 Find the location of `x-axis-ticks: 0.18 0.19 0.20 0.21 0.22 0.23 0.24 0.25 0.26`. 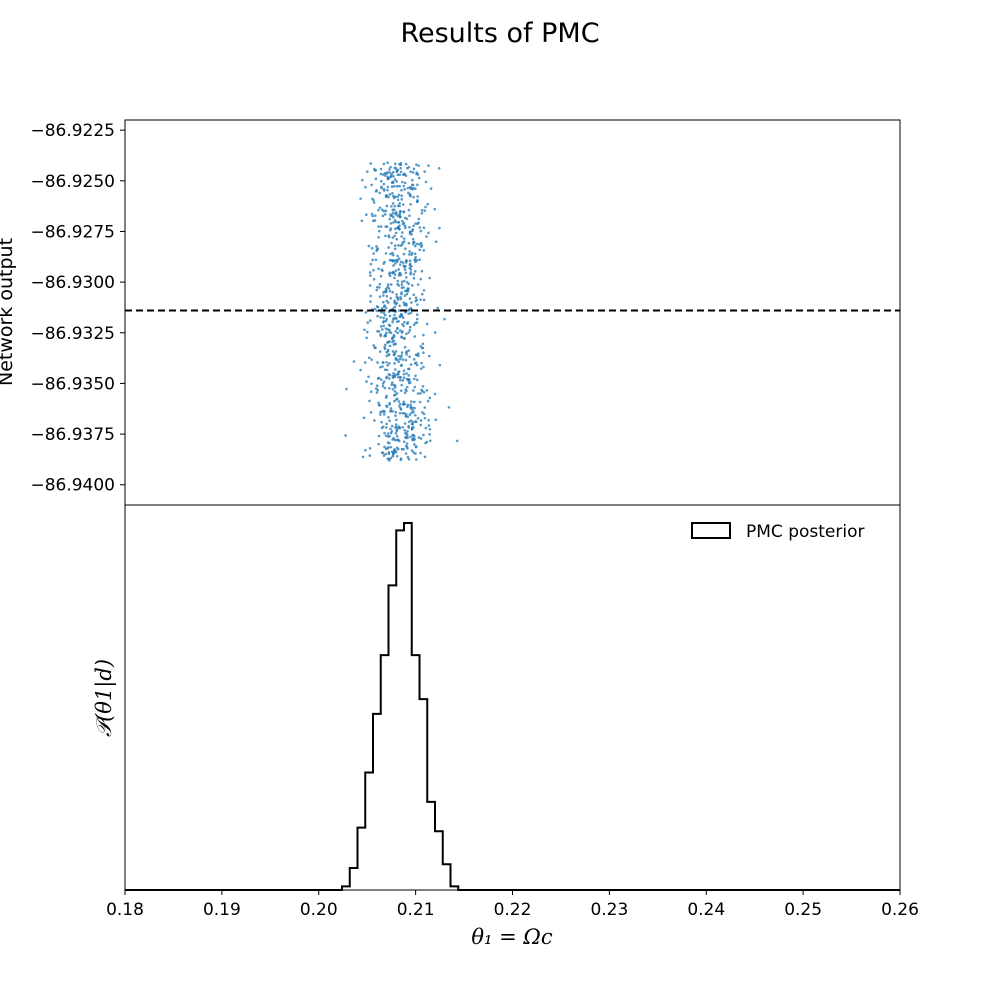

x-axis-ticks: 0.18 0.19 0.20 0.21 0.22 0.23 0.24 0.25 0.26 is located at coordinates (512, 905).